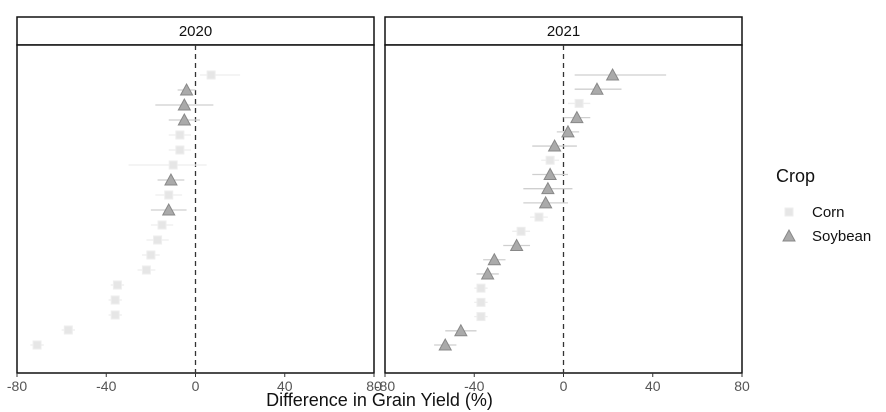 This screenshot has width=886, height=412. What do you see at coordinates (795, 176) in the screenshot?
I see `legend-title: Crop` at bounding box center [795, 176].